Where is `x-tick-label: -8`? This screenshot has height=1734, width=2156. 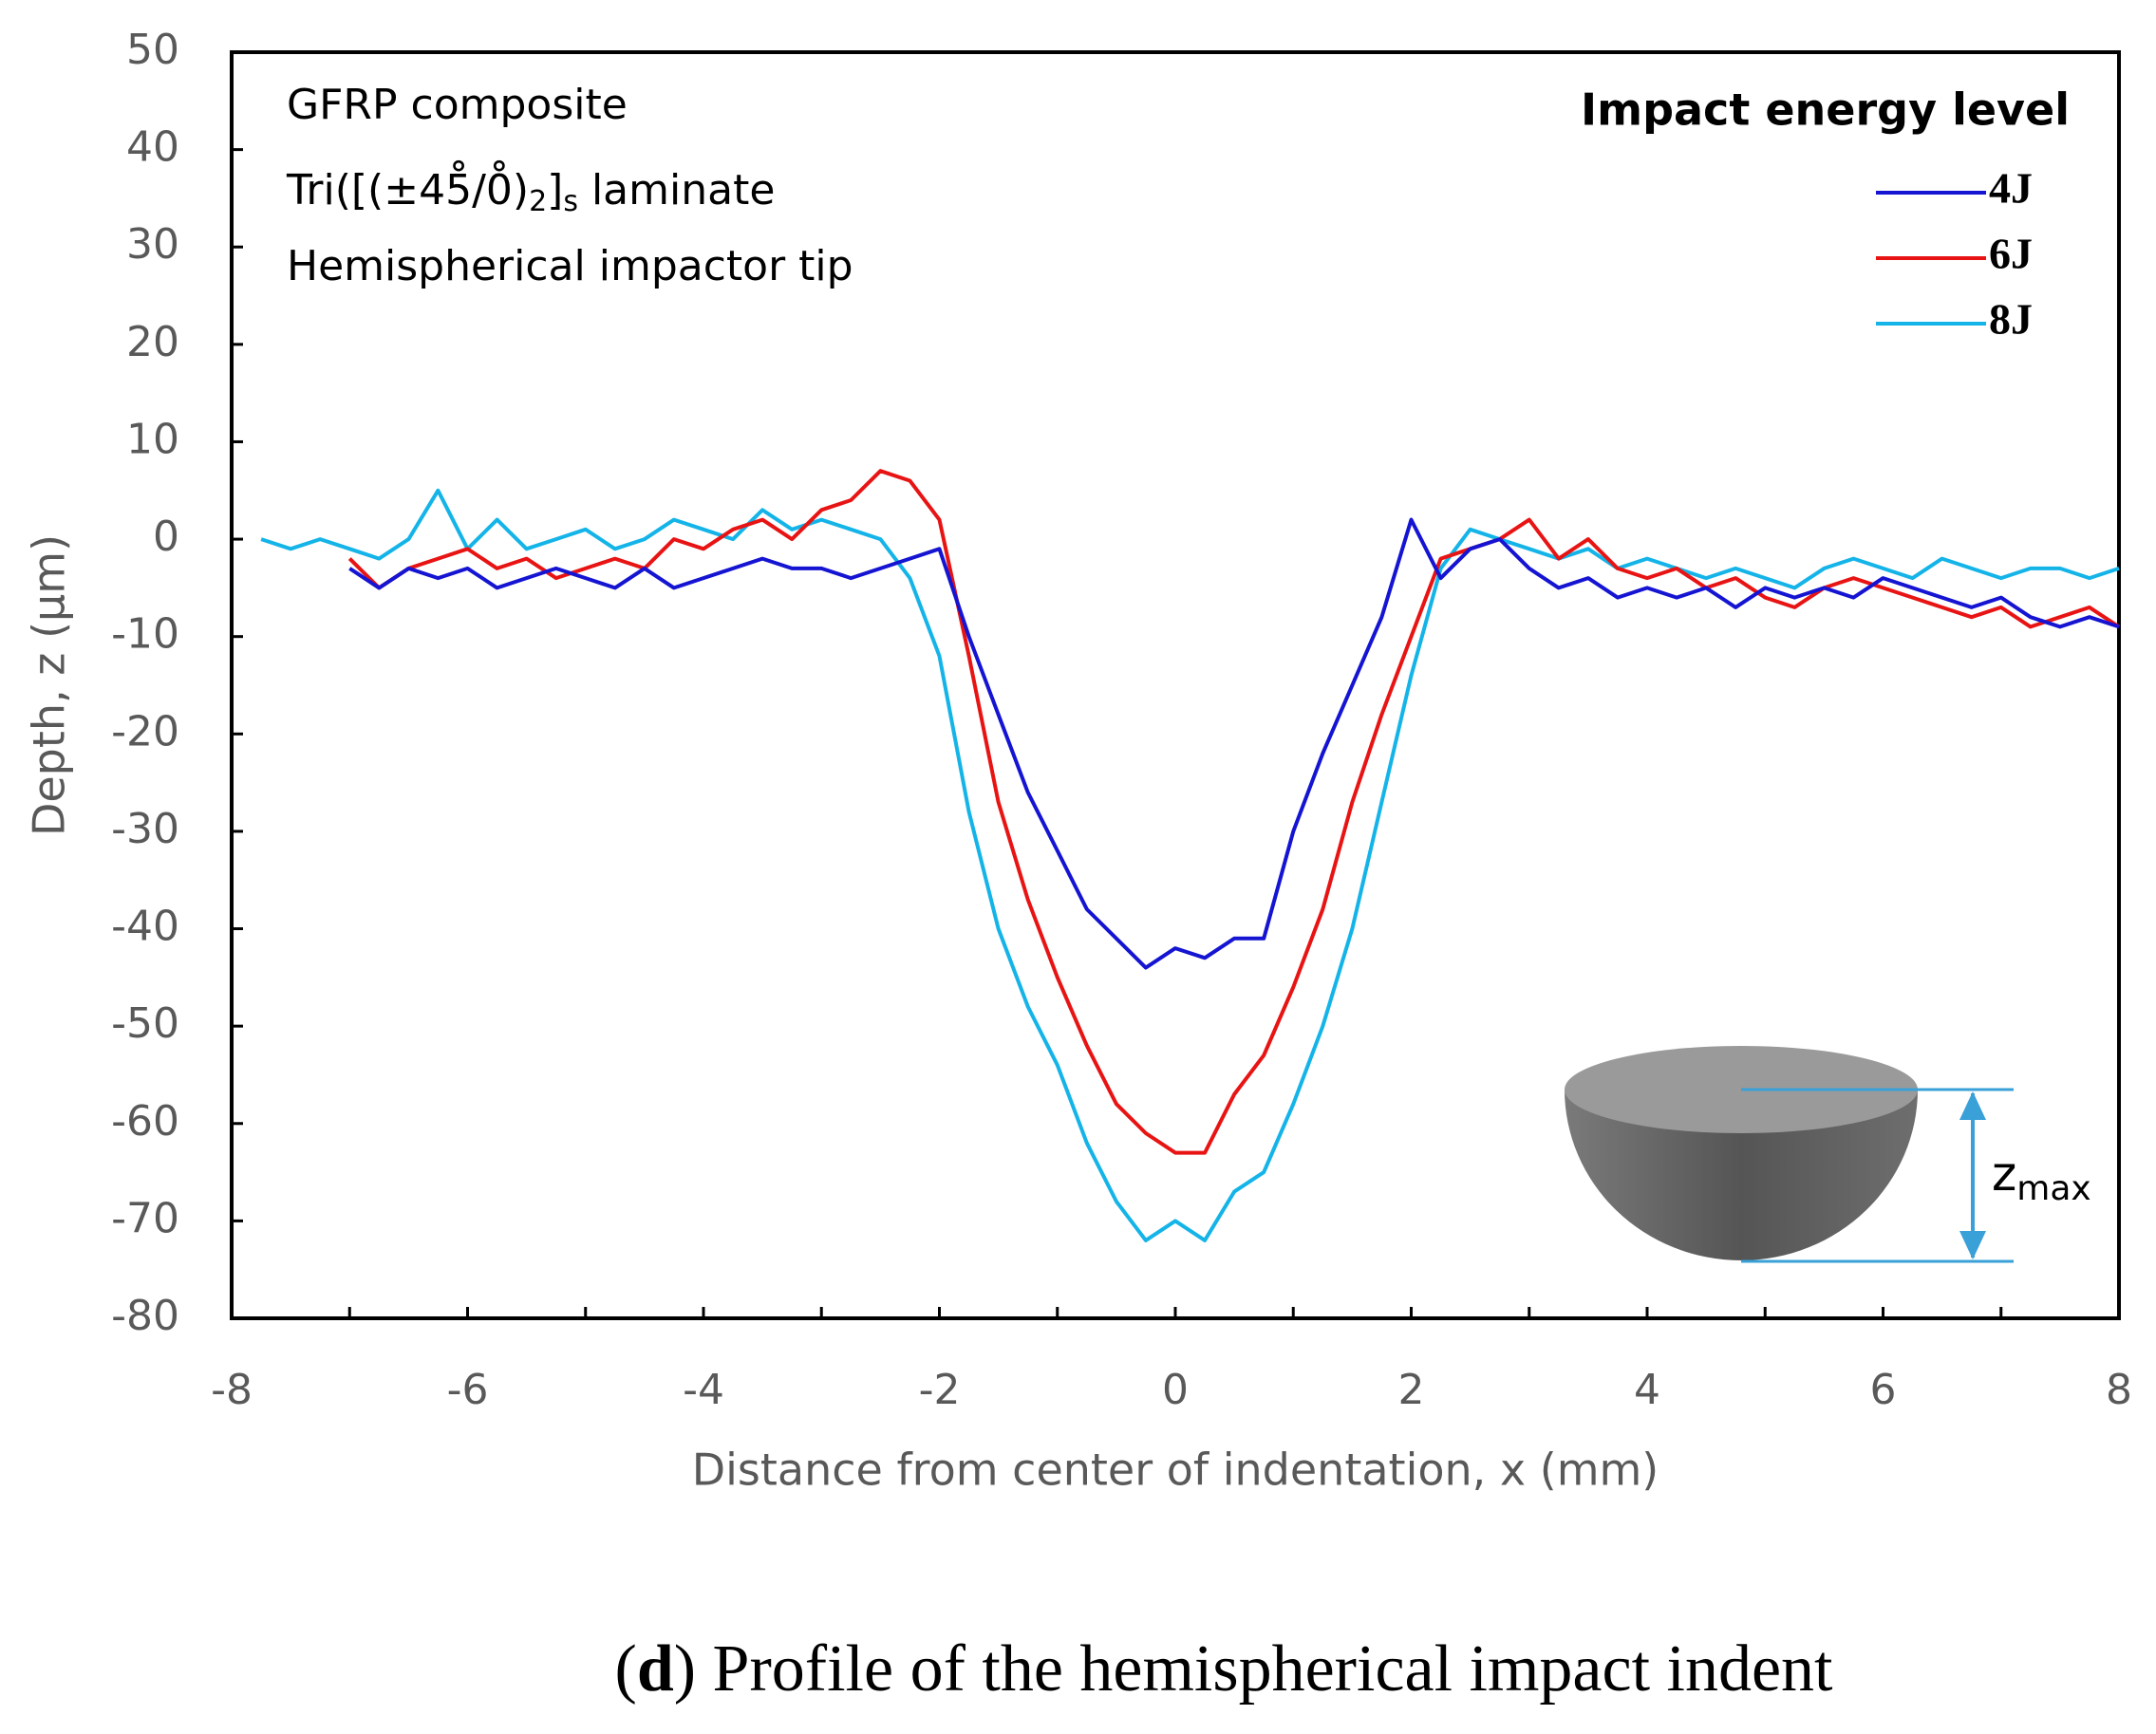 x-tick-label: -8 is located at coordinates (232, 1390).